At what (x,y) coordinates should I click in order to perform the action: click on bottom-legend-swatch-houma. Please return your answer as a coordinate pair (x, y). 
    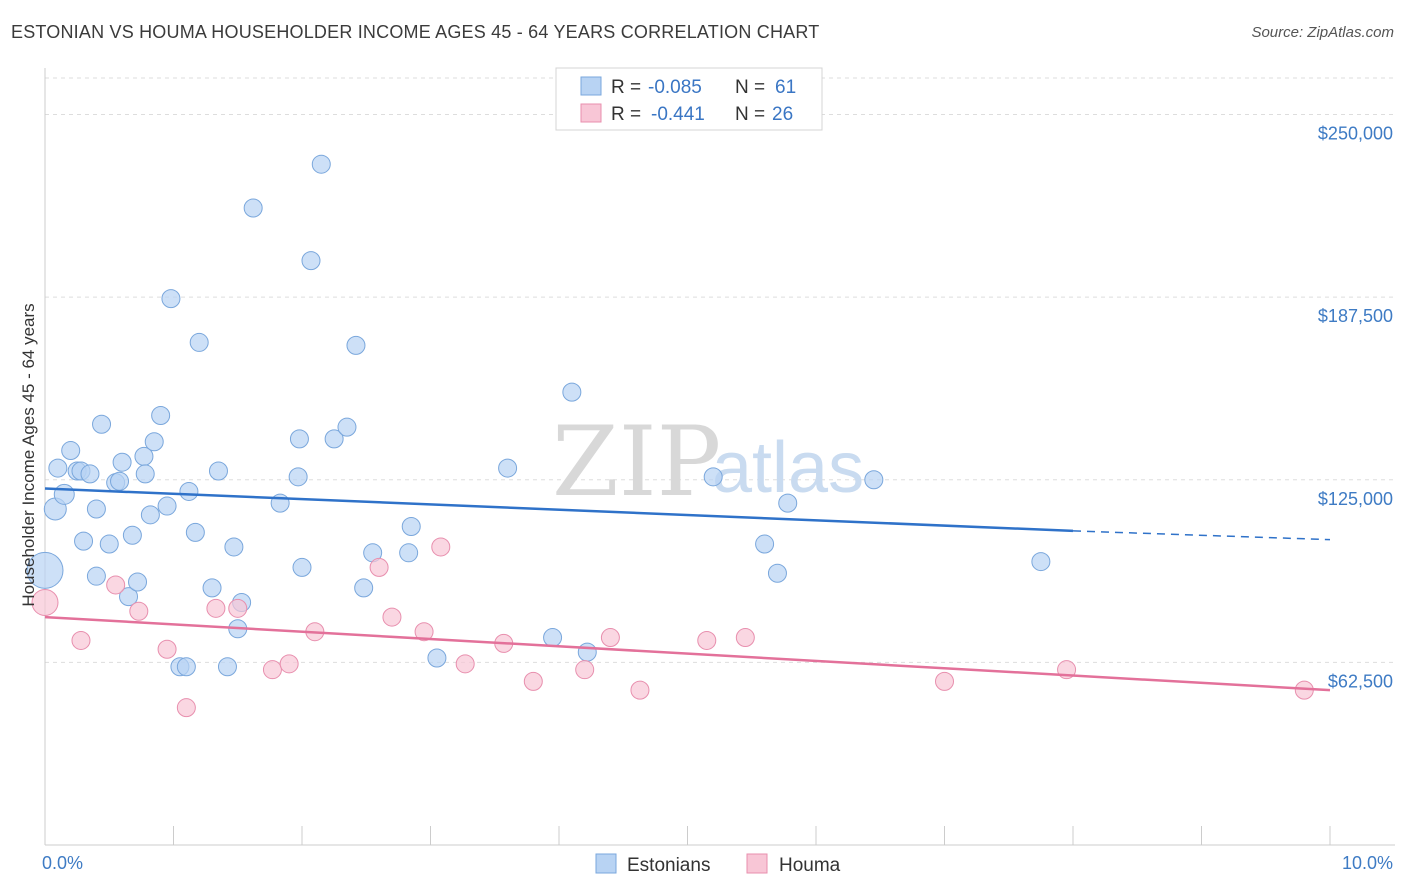
    Looking at the image, I should click on (757, 863).